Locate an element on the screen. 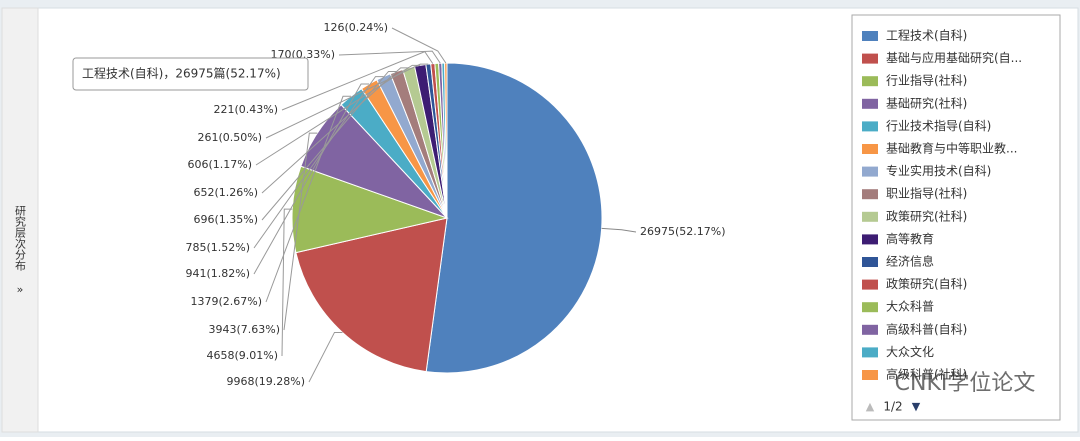  sidebar is located at coordinates (20, 220).